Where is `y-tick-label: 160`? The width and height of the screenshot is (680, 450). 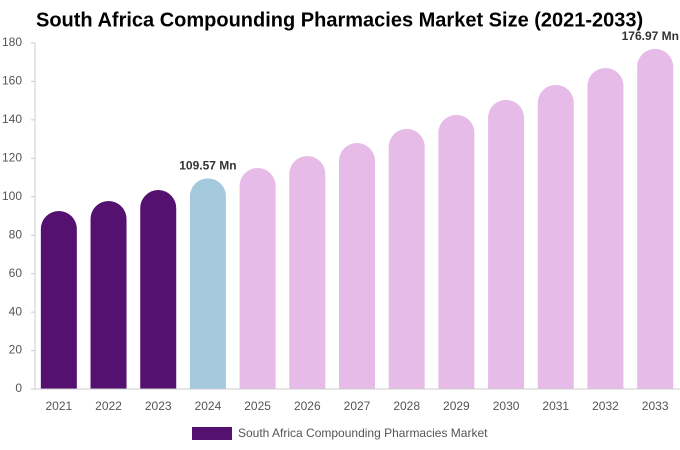
y-tick-label: 160 is located at coordinates (12, 81).